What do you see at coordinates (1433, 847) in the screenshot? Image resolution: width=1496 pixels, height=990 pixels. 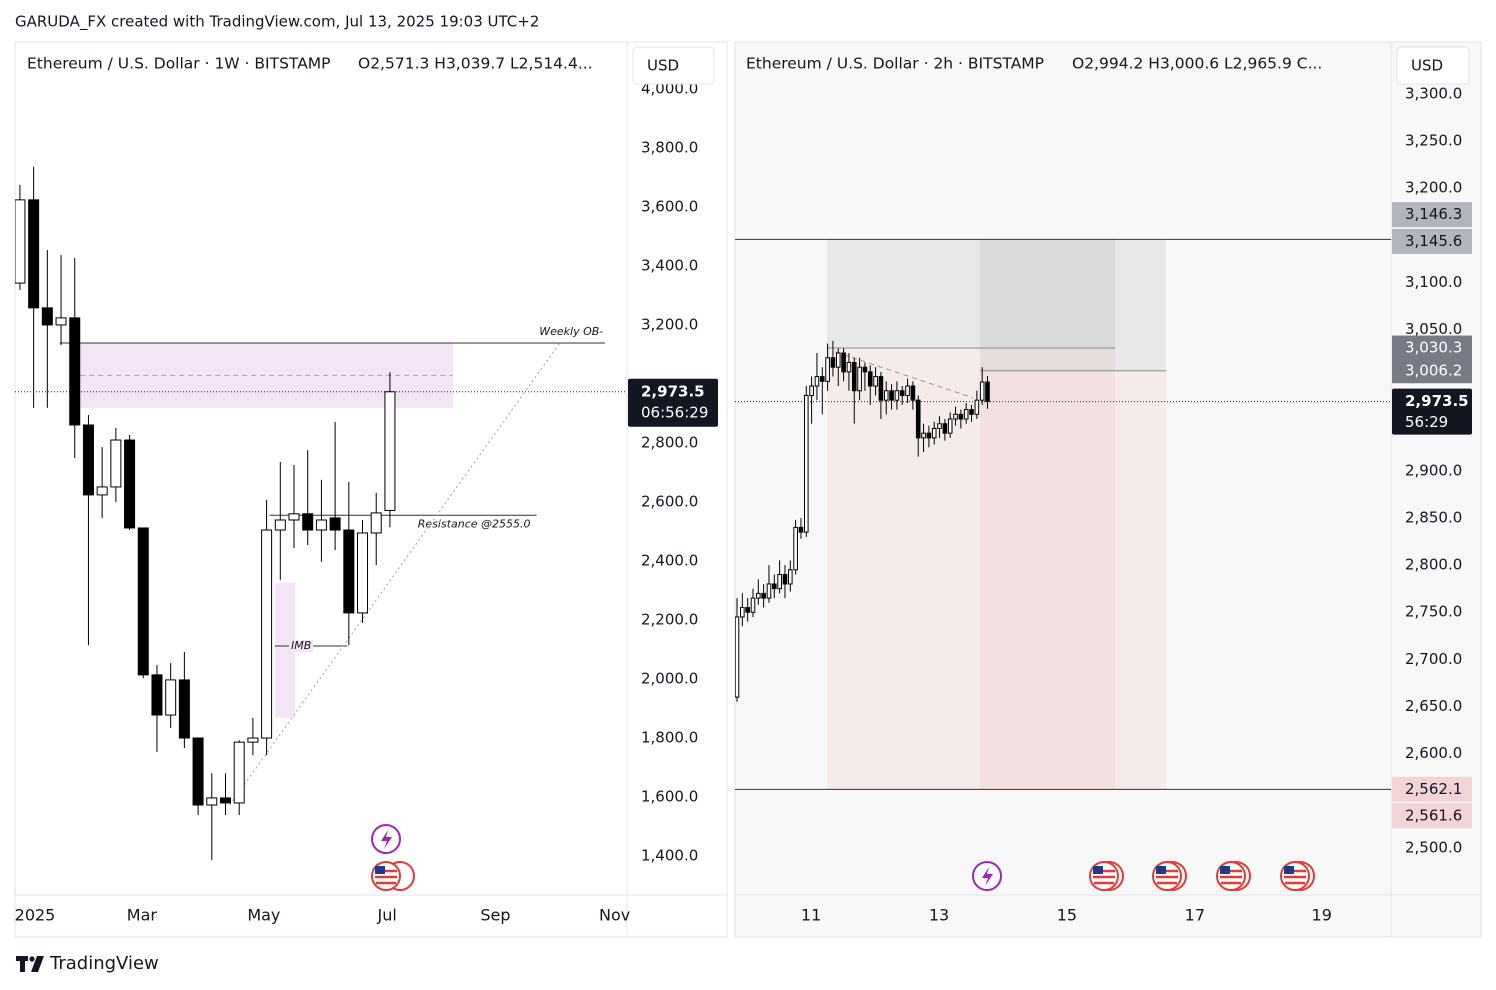 I see `y-tick-label: 2,500.0` at bounding box center [1433, 847].